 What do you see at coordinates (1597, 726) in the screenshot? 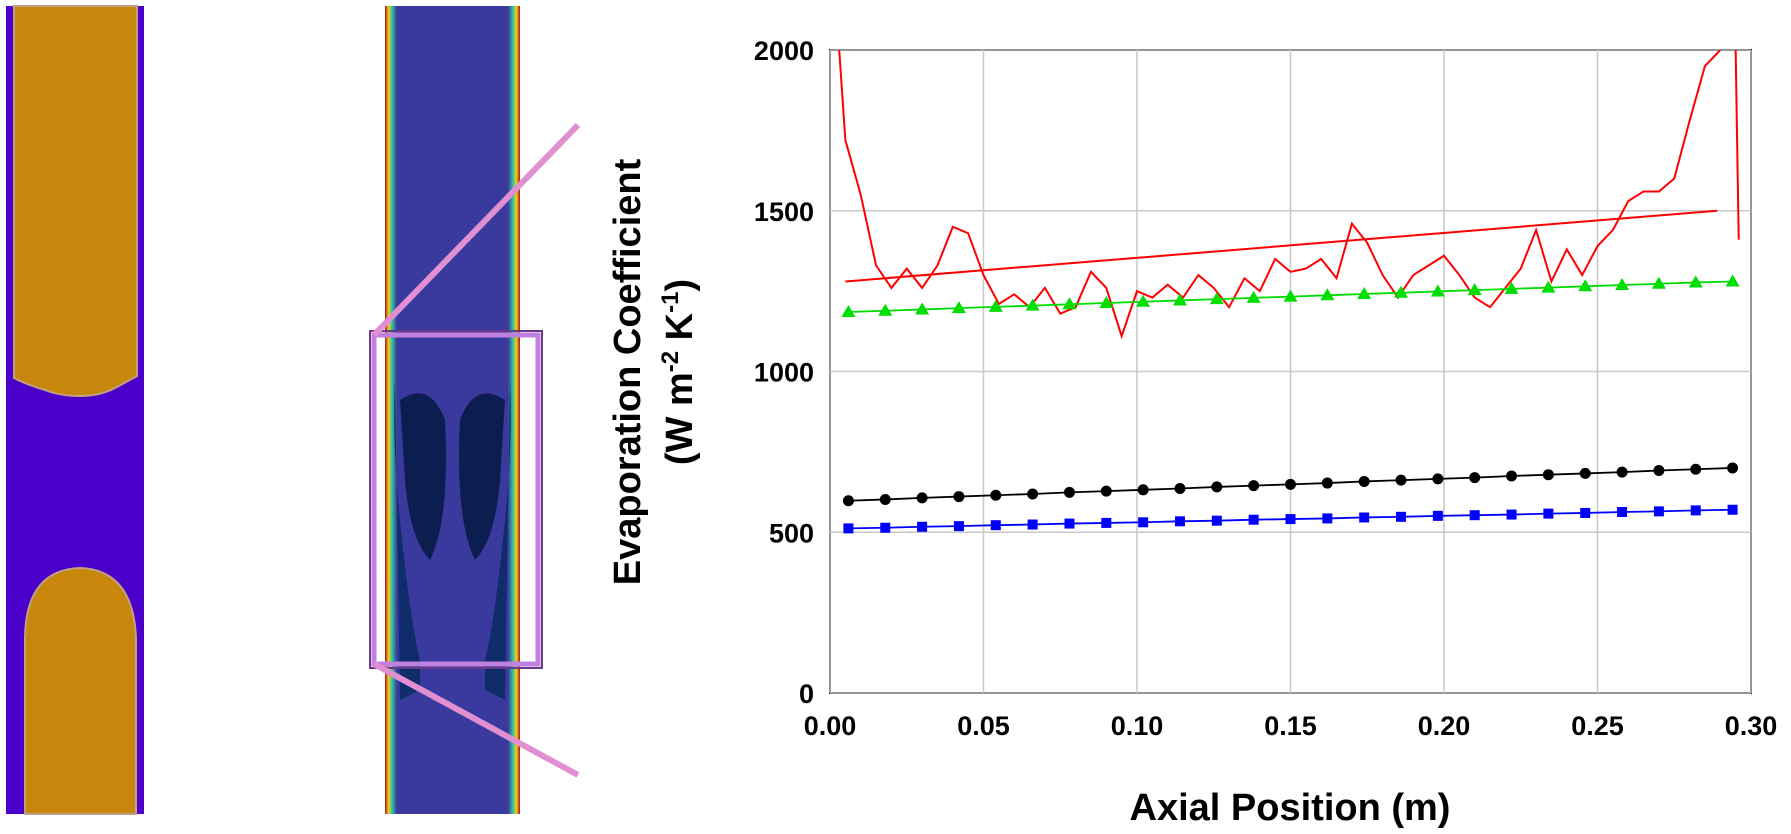
I see `x-tick-label: 0.25` at bounding box center [1597, 726].